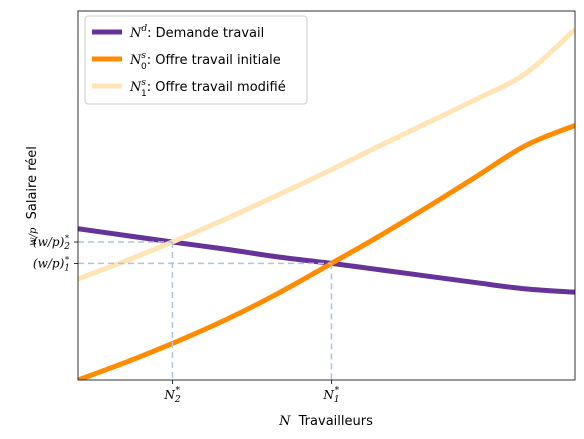  I want to click on legend-box, so click(196, 60).